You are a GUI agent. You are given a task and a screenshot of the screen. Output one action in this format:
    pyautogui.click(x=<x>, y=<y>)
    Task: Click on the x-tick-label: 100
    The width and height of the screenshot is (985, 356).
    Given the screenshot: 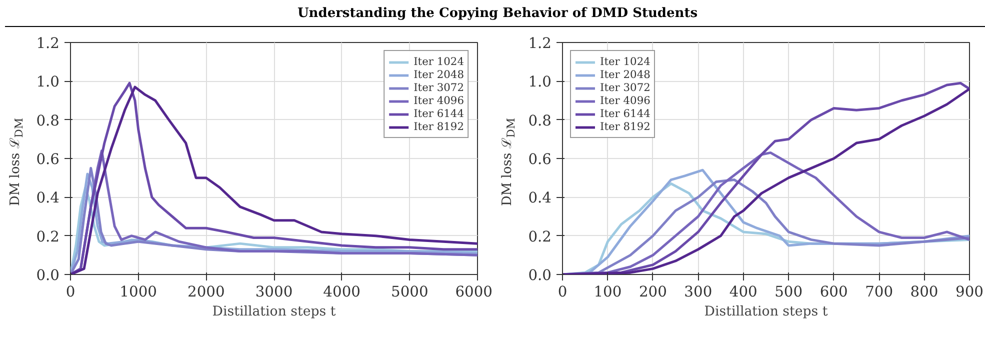 What is the action you would take?
    pyautogui.click(x=608, y=292)
    